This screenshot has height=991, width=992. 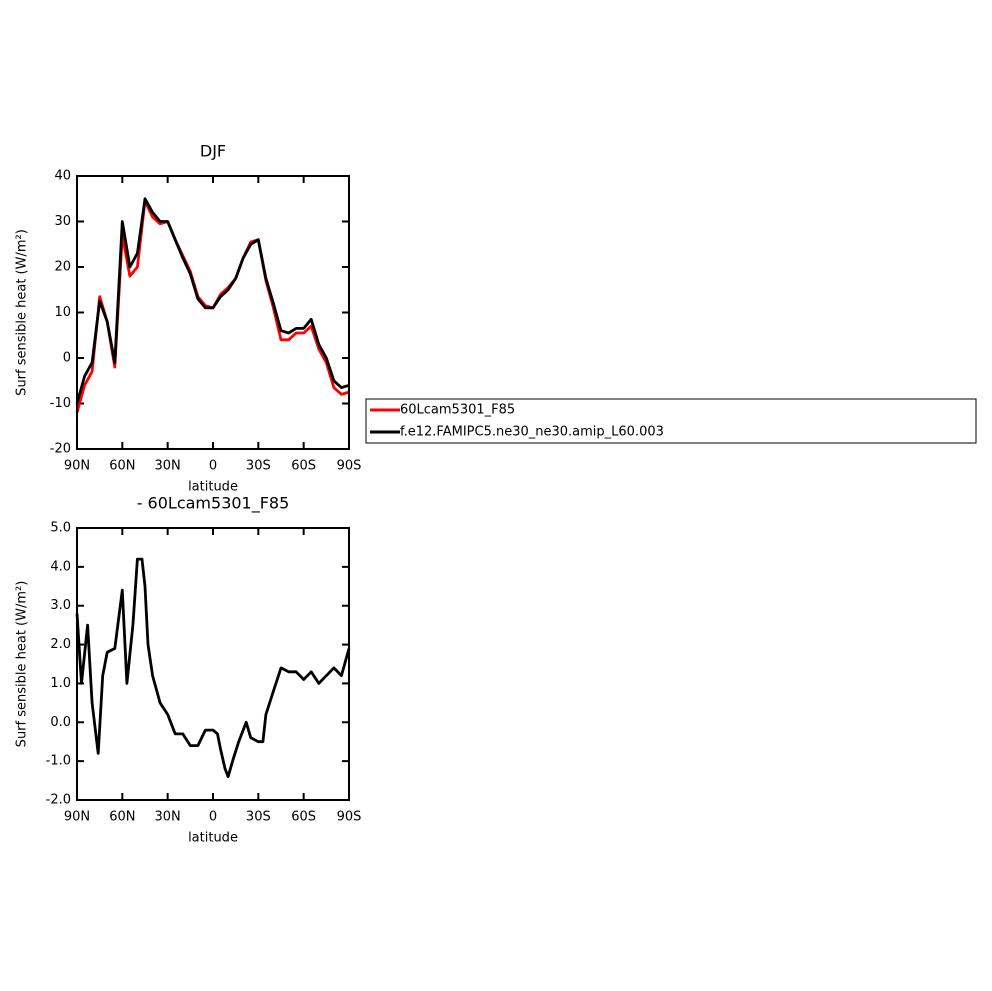 What do you see at coordinates (62, 176) in the screenshot?
I see `y-tick-label: 40` at bounding box center [62, 176].